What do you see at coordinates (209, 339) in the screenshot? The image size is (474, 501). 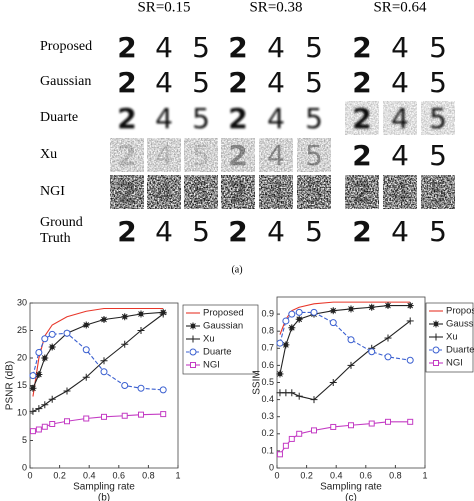 I see `legend-label: Xu` at bounding box center [209, 339].